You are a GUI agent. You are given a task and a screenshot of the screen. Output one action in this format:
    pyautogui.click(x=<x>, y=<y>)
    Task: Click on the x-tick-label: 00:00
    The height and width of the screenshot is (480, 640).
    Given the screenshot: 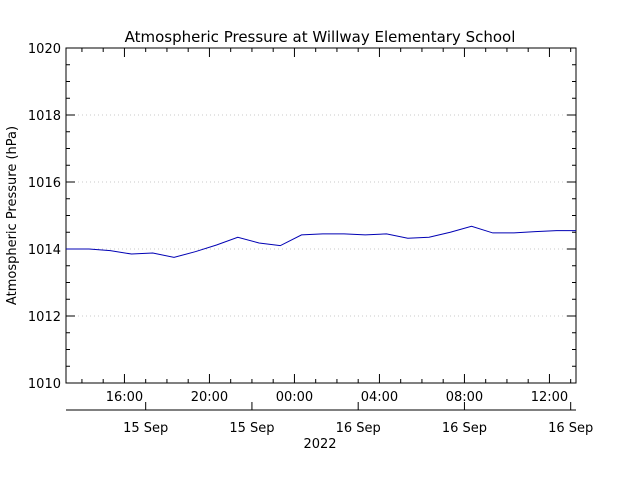 What is the action you would take?
    pyautogui.click(x=294, y=397)
    